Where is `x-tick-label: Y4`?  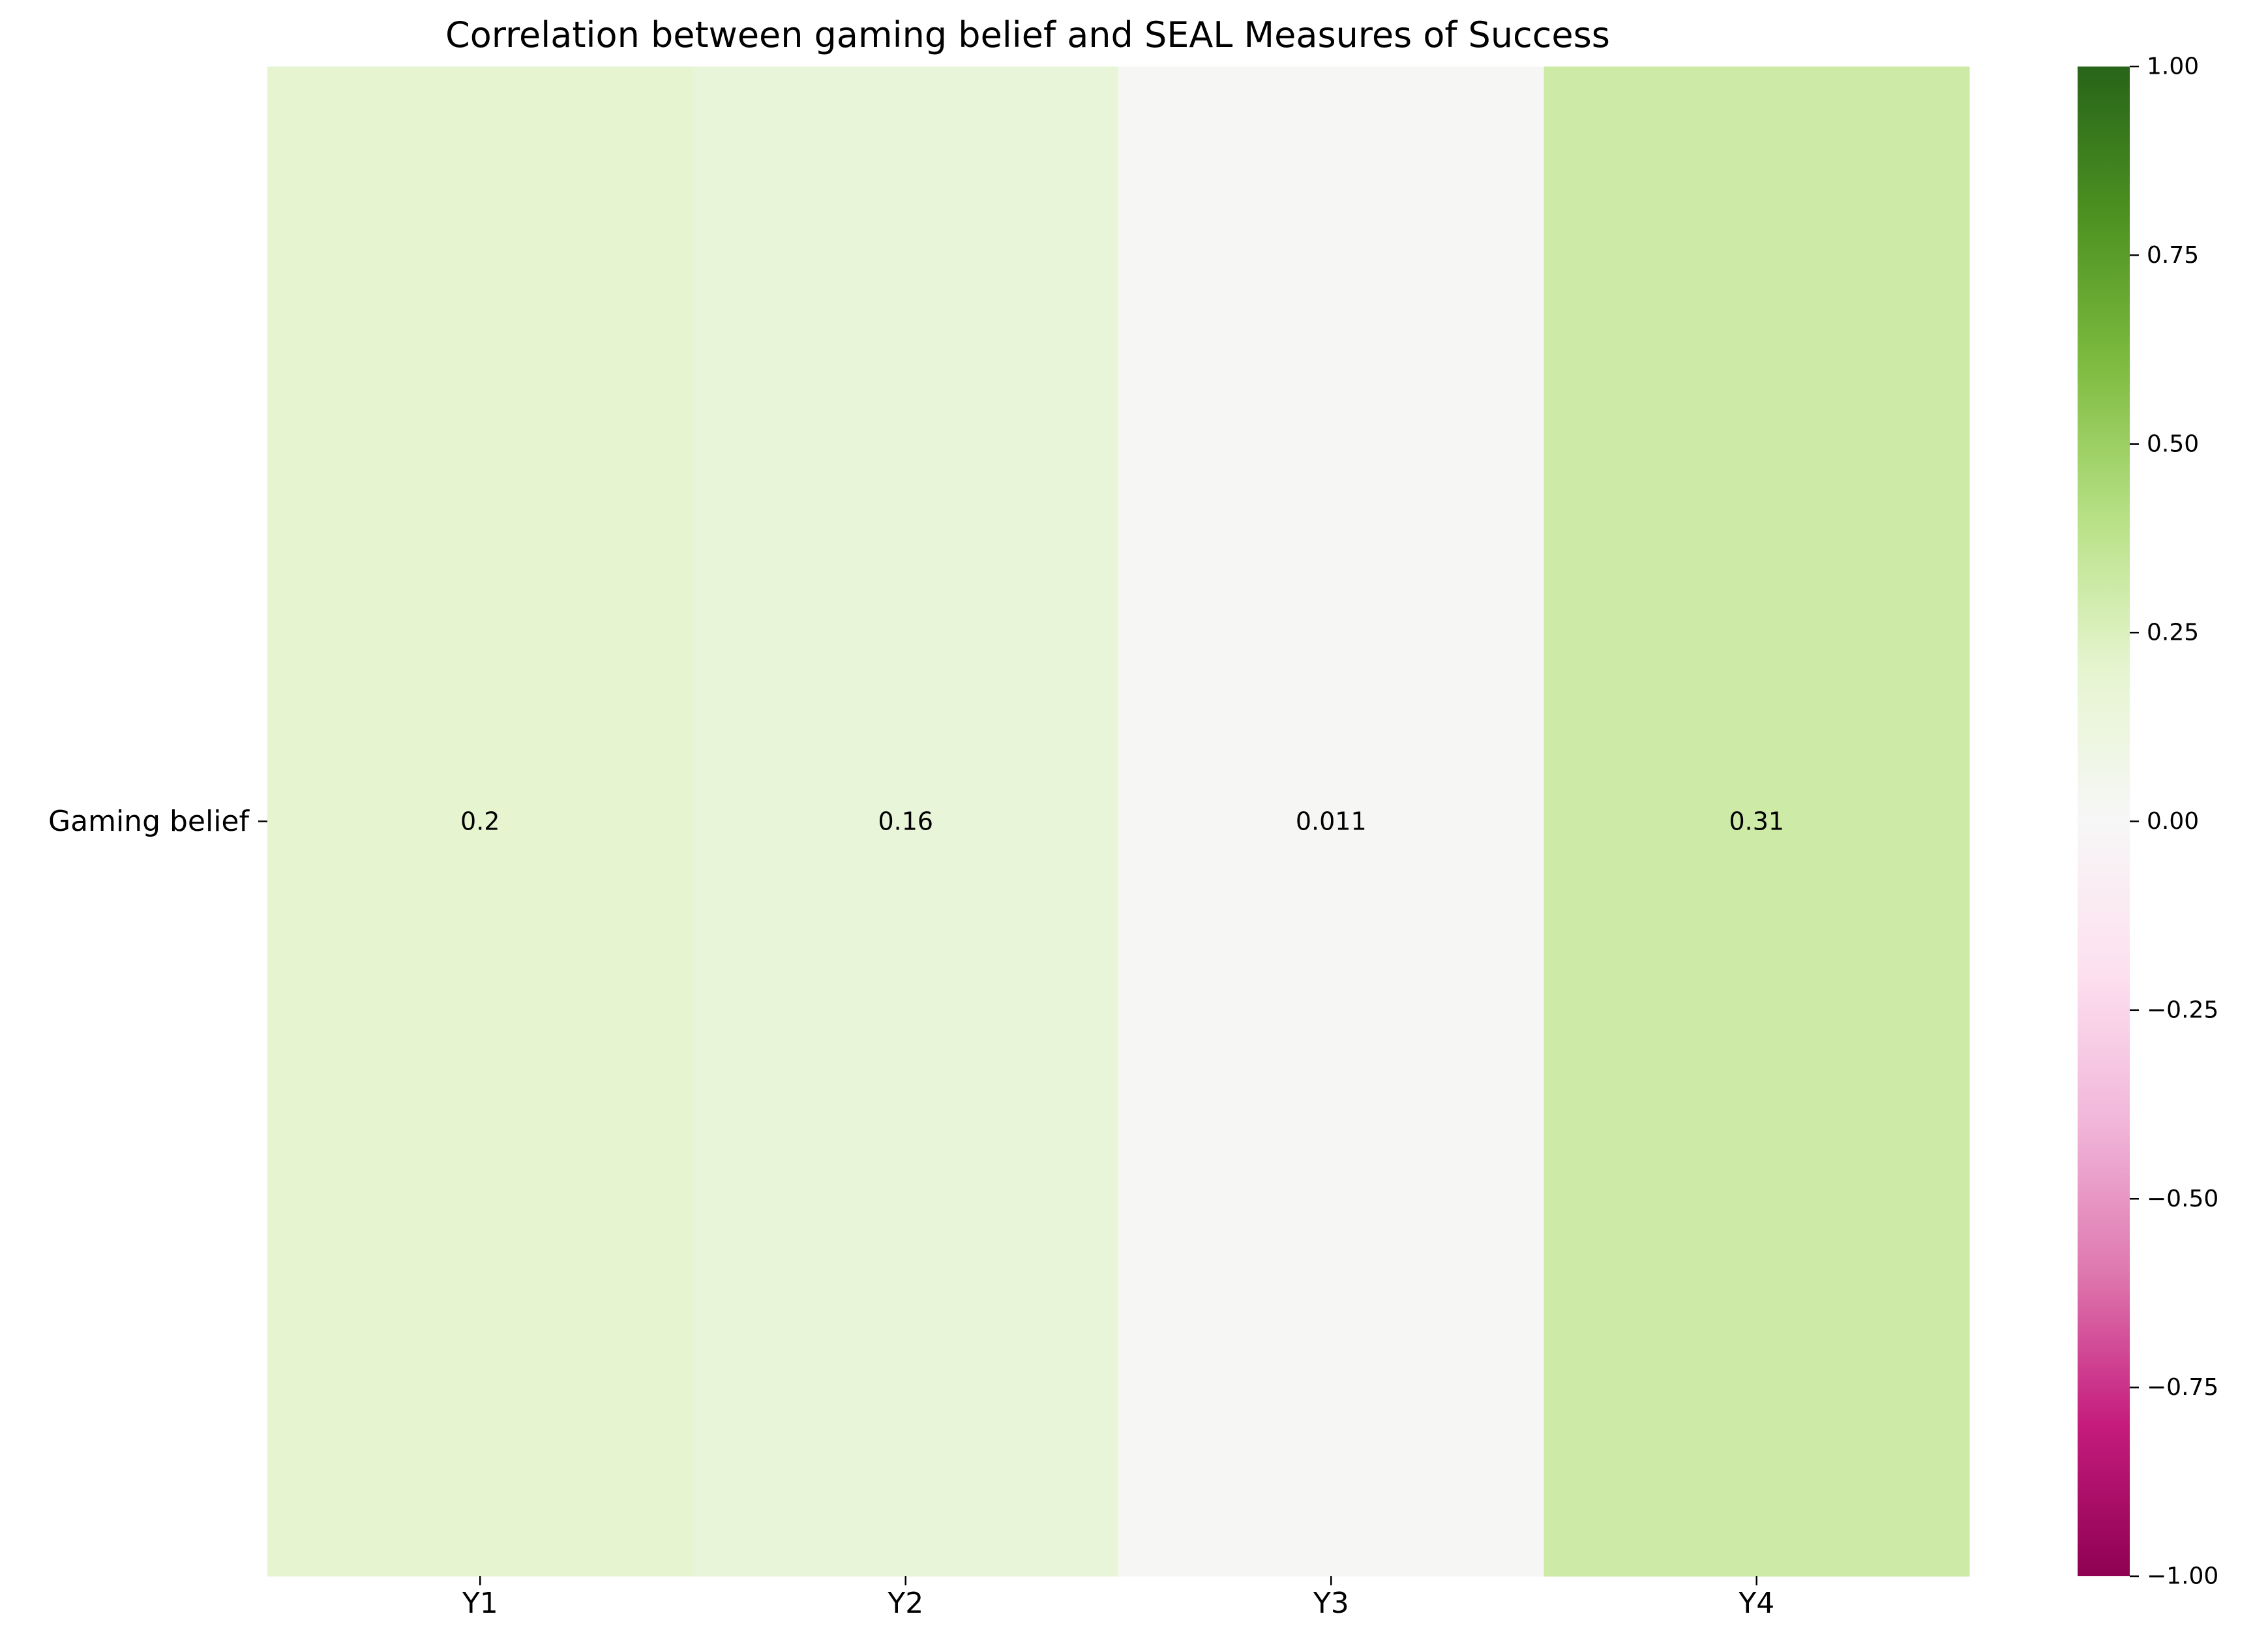 x-tick-label: Y4 is located at coordinates (1756, 1603).